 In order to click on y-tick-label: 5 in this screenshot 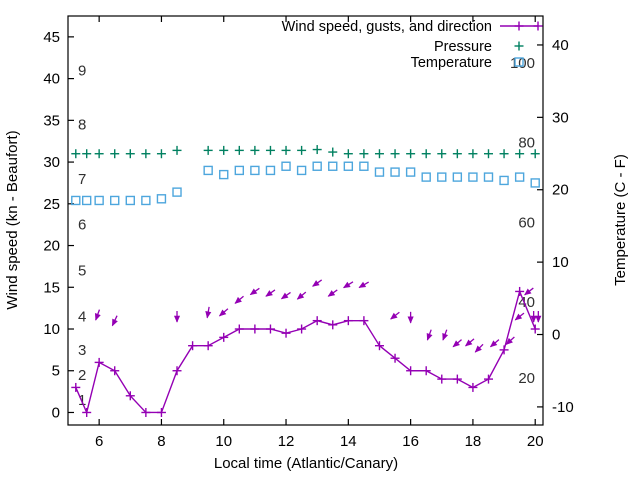, I will do `click(56, 371)`.